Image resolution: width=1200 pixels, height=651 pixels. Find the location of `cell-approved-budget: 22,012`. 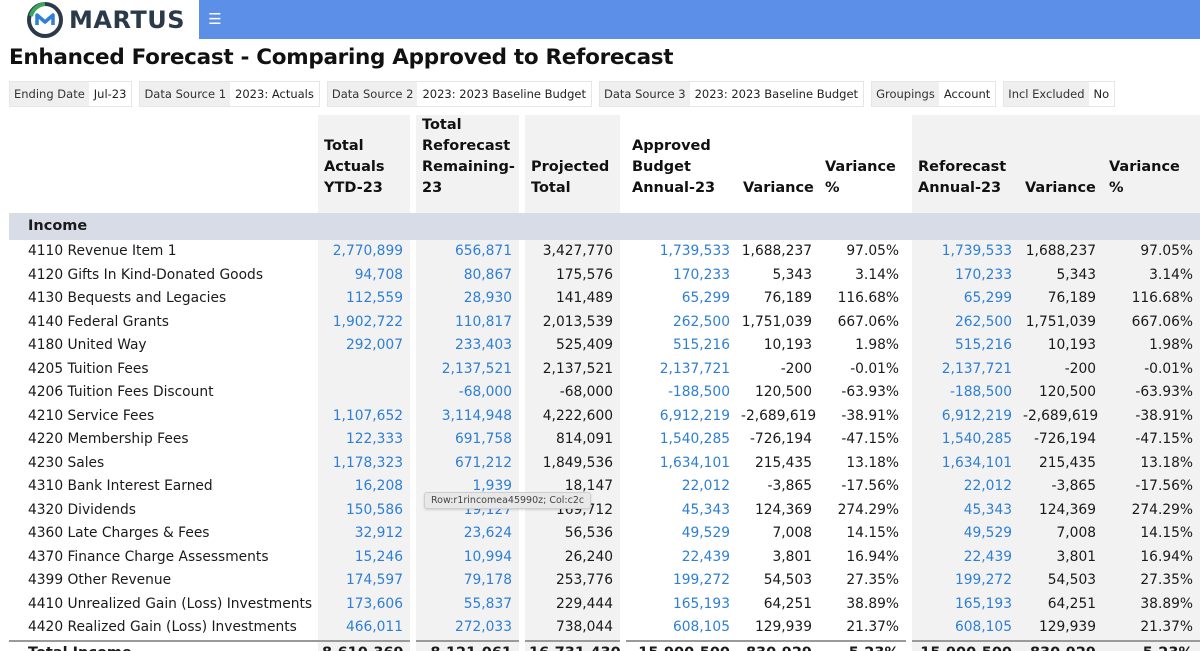

cell-approved-budget: 22,012 is located at coordinates (678, 487).